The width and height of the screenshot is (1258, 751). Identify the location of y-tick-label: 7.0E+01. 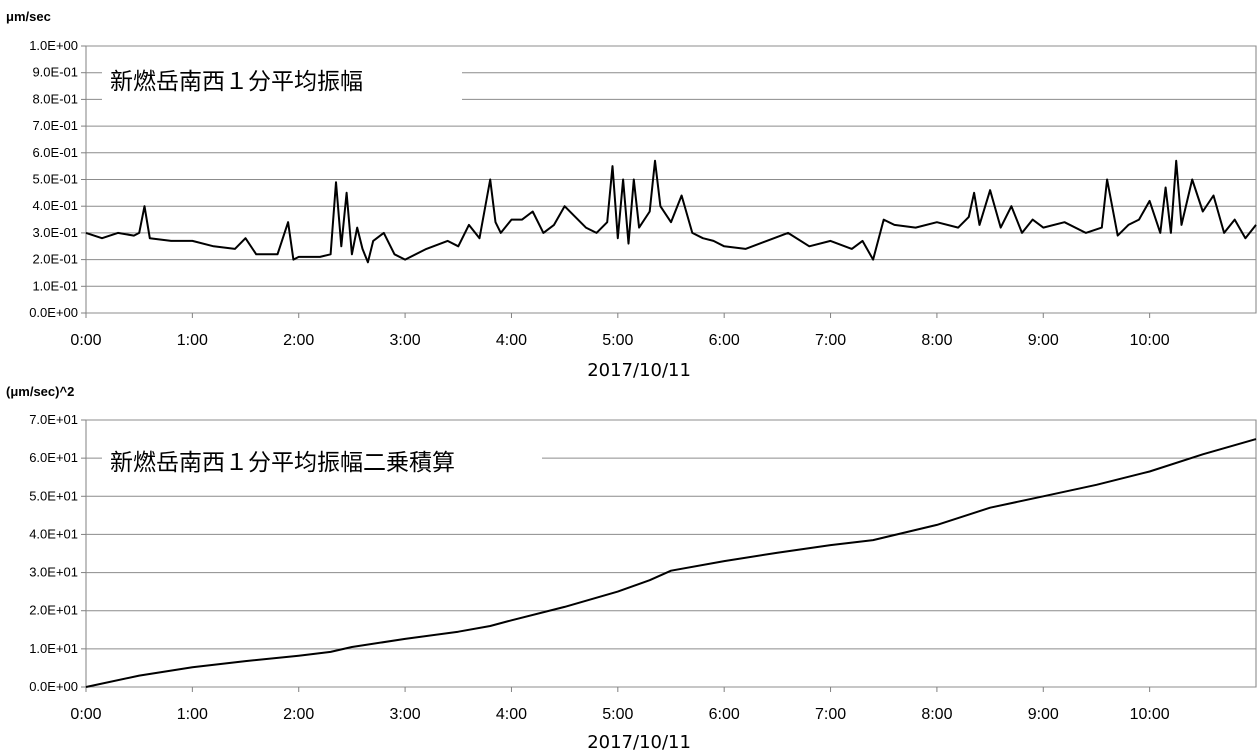
(53, 419).